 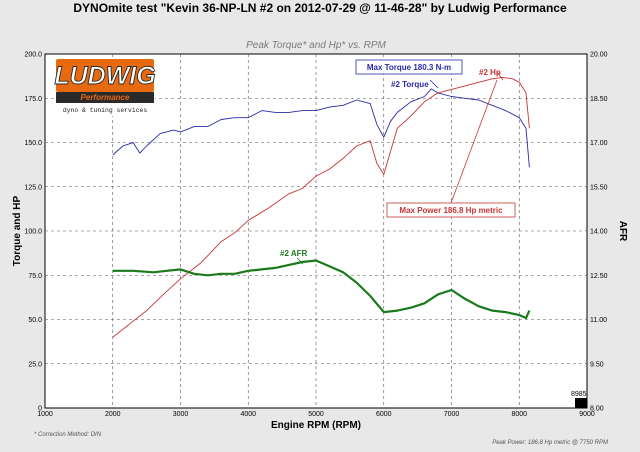 What do you see at coordinates (550, 443) in the screenshot?
I see `footer-peak-power: Peak Power: 186.8 Hp metric @ 7750 RPM` at bounding box center [550, 443].